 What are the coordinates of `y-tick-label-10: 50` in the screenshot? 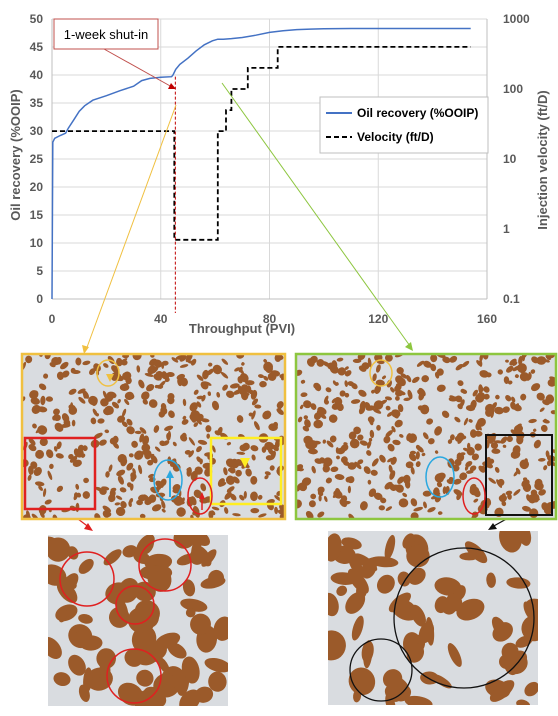 It's located at (37, 19).